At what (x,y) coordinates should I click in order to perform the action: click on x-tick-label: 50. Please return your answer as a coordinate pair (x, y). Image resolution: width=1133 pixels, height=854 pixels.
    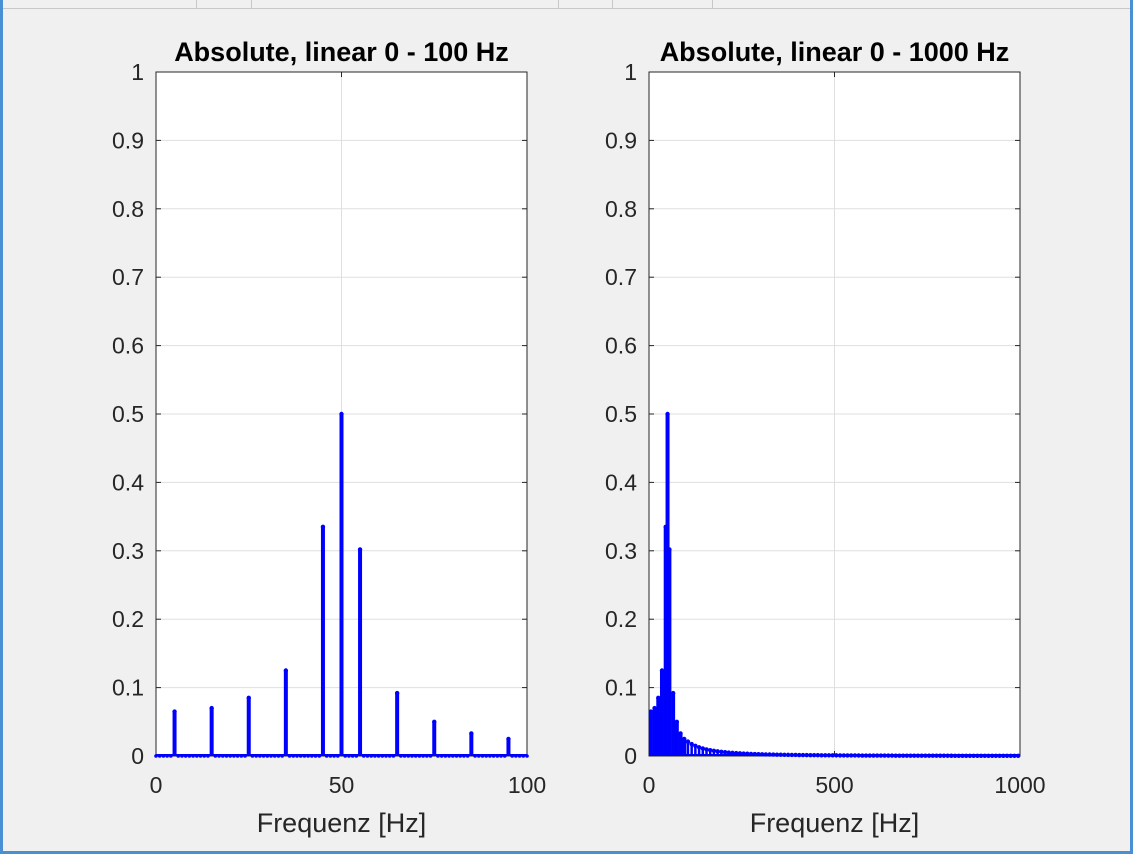
    Looking at the image, I should click on (342, 785).